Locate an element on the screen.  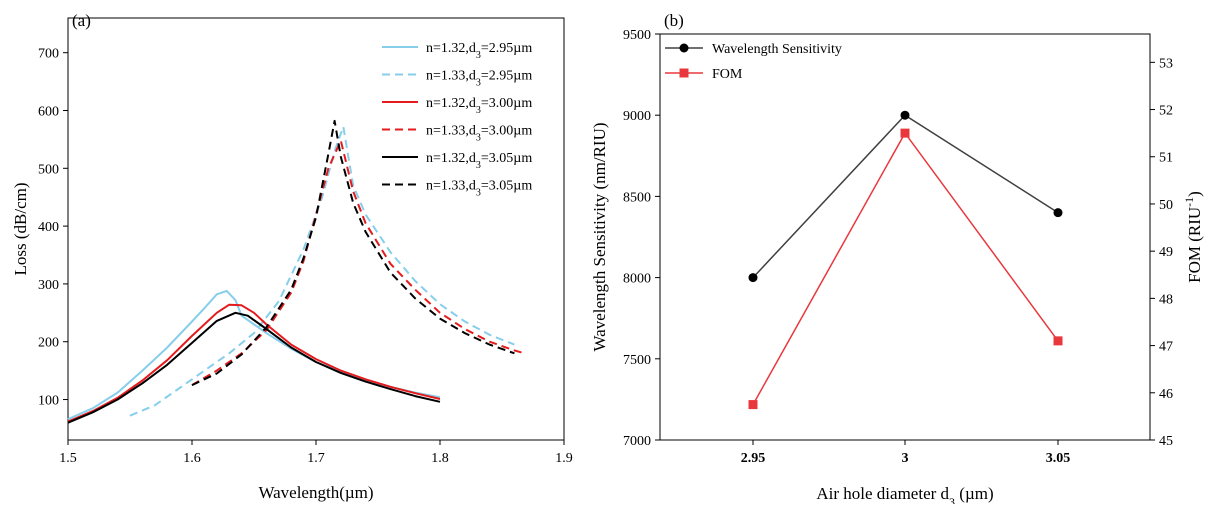
panel-b-legend-label: FOM is located at coordinates (727, 74).